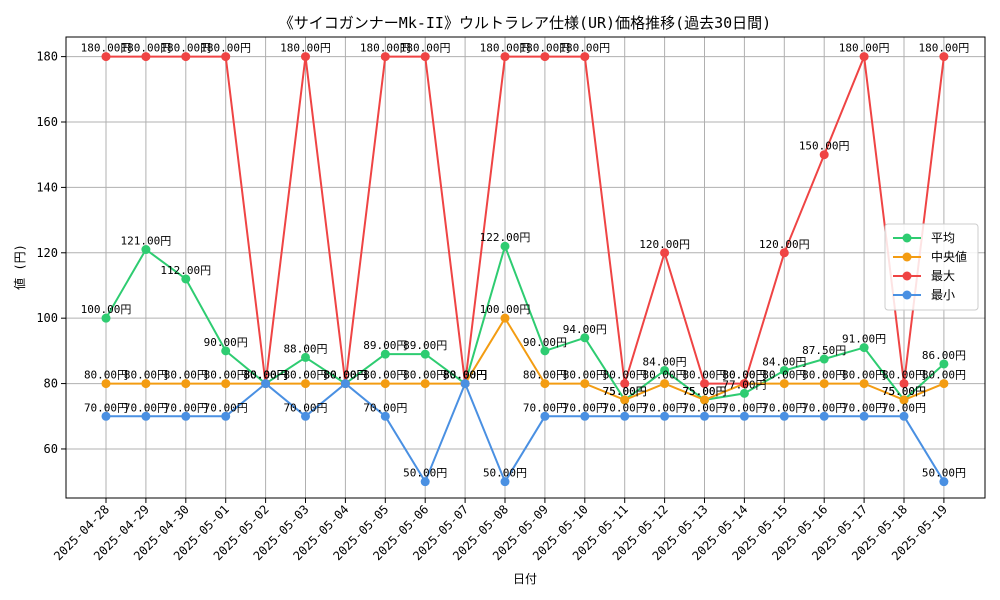  I want to click on data-label: 50.00円, so click(425, 473).